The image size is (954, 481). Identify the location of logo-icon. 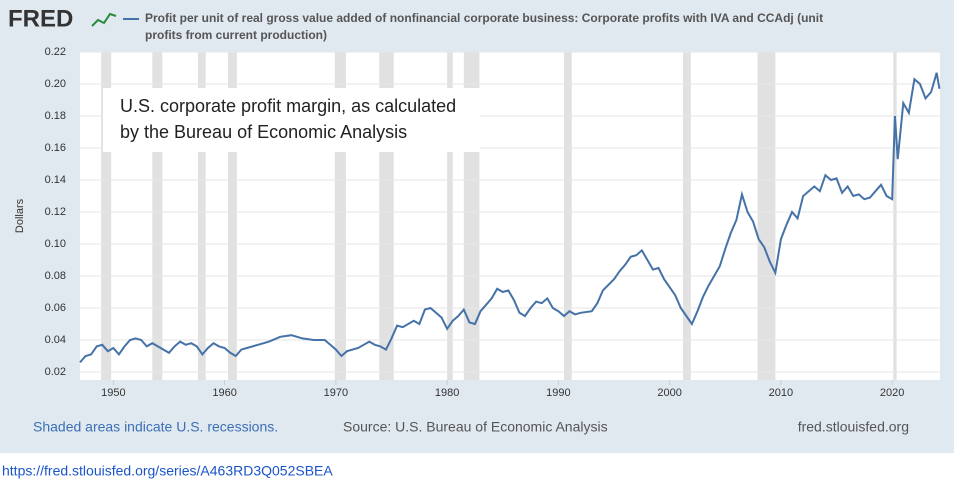
(104, 19).